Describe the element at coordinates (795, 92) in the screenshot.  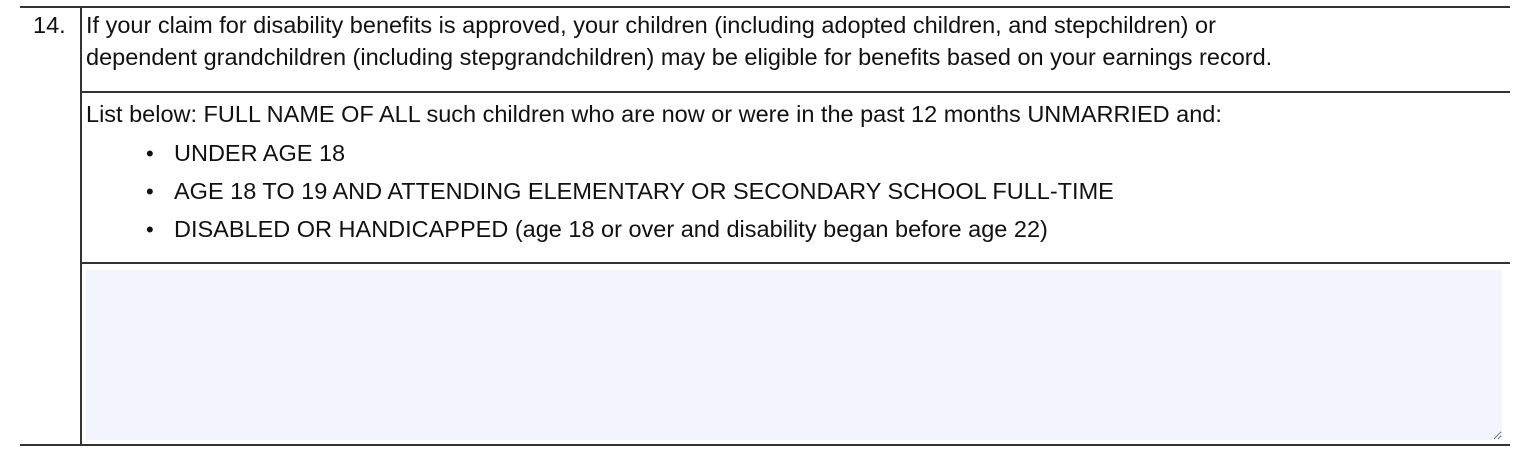
I see `intro-divider` at that location.